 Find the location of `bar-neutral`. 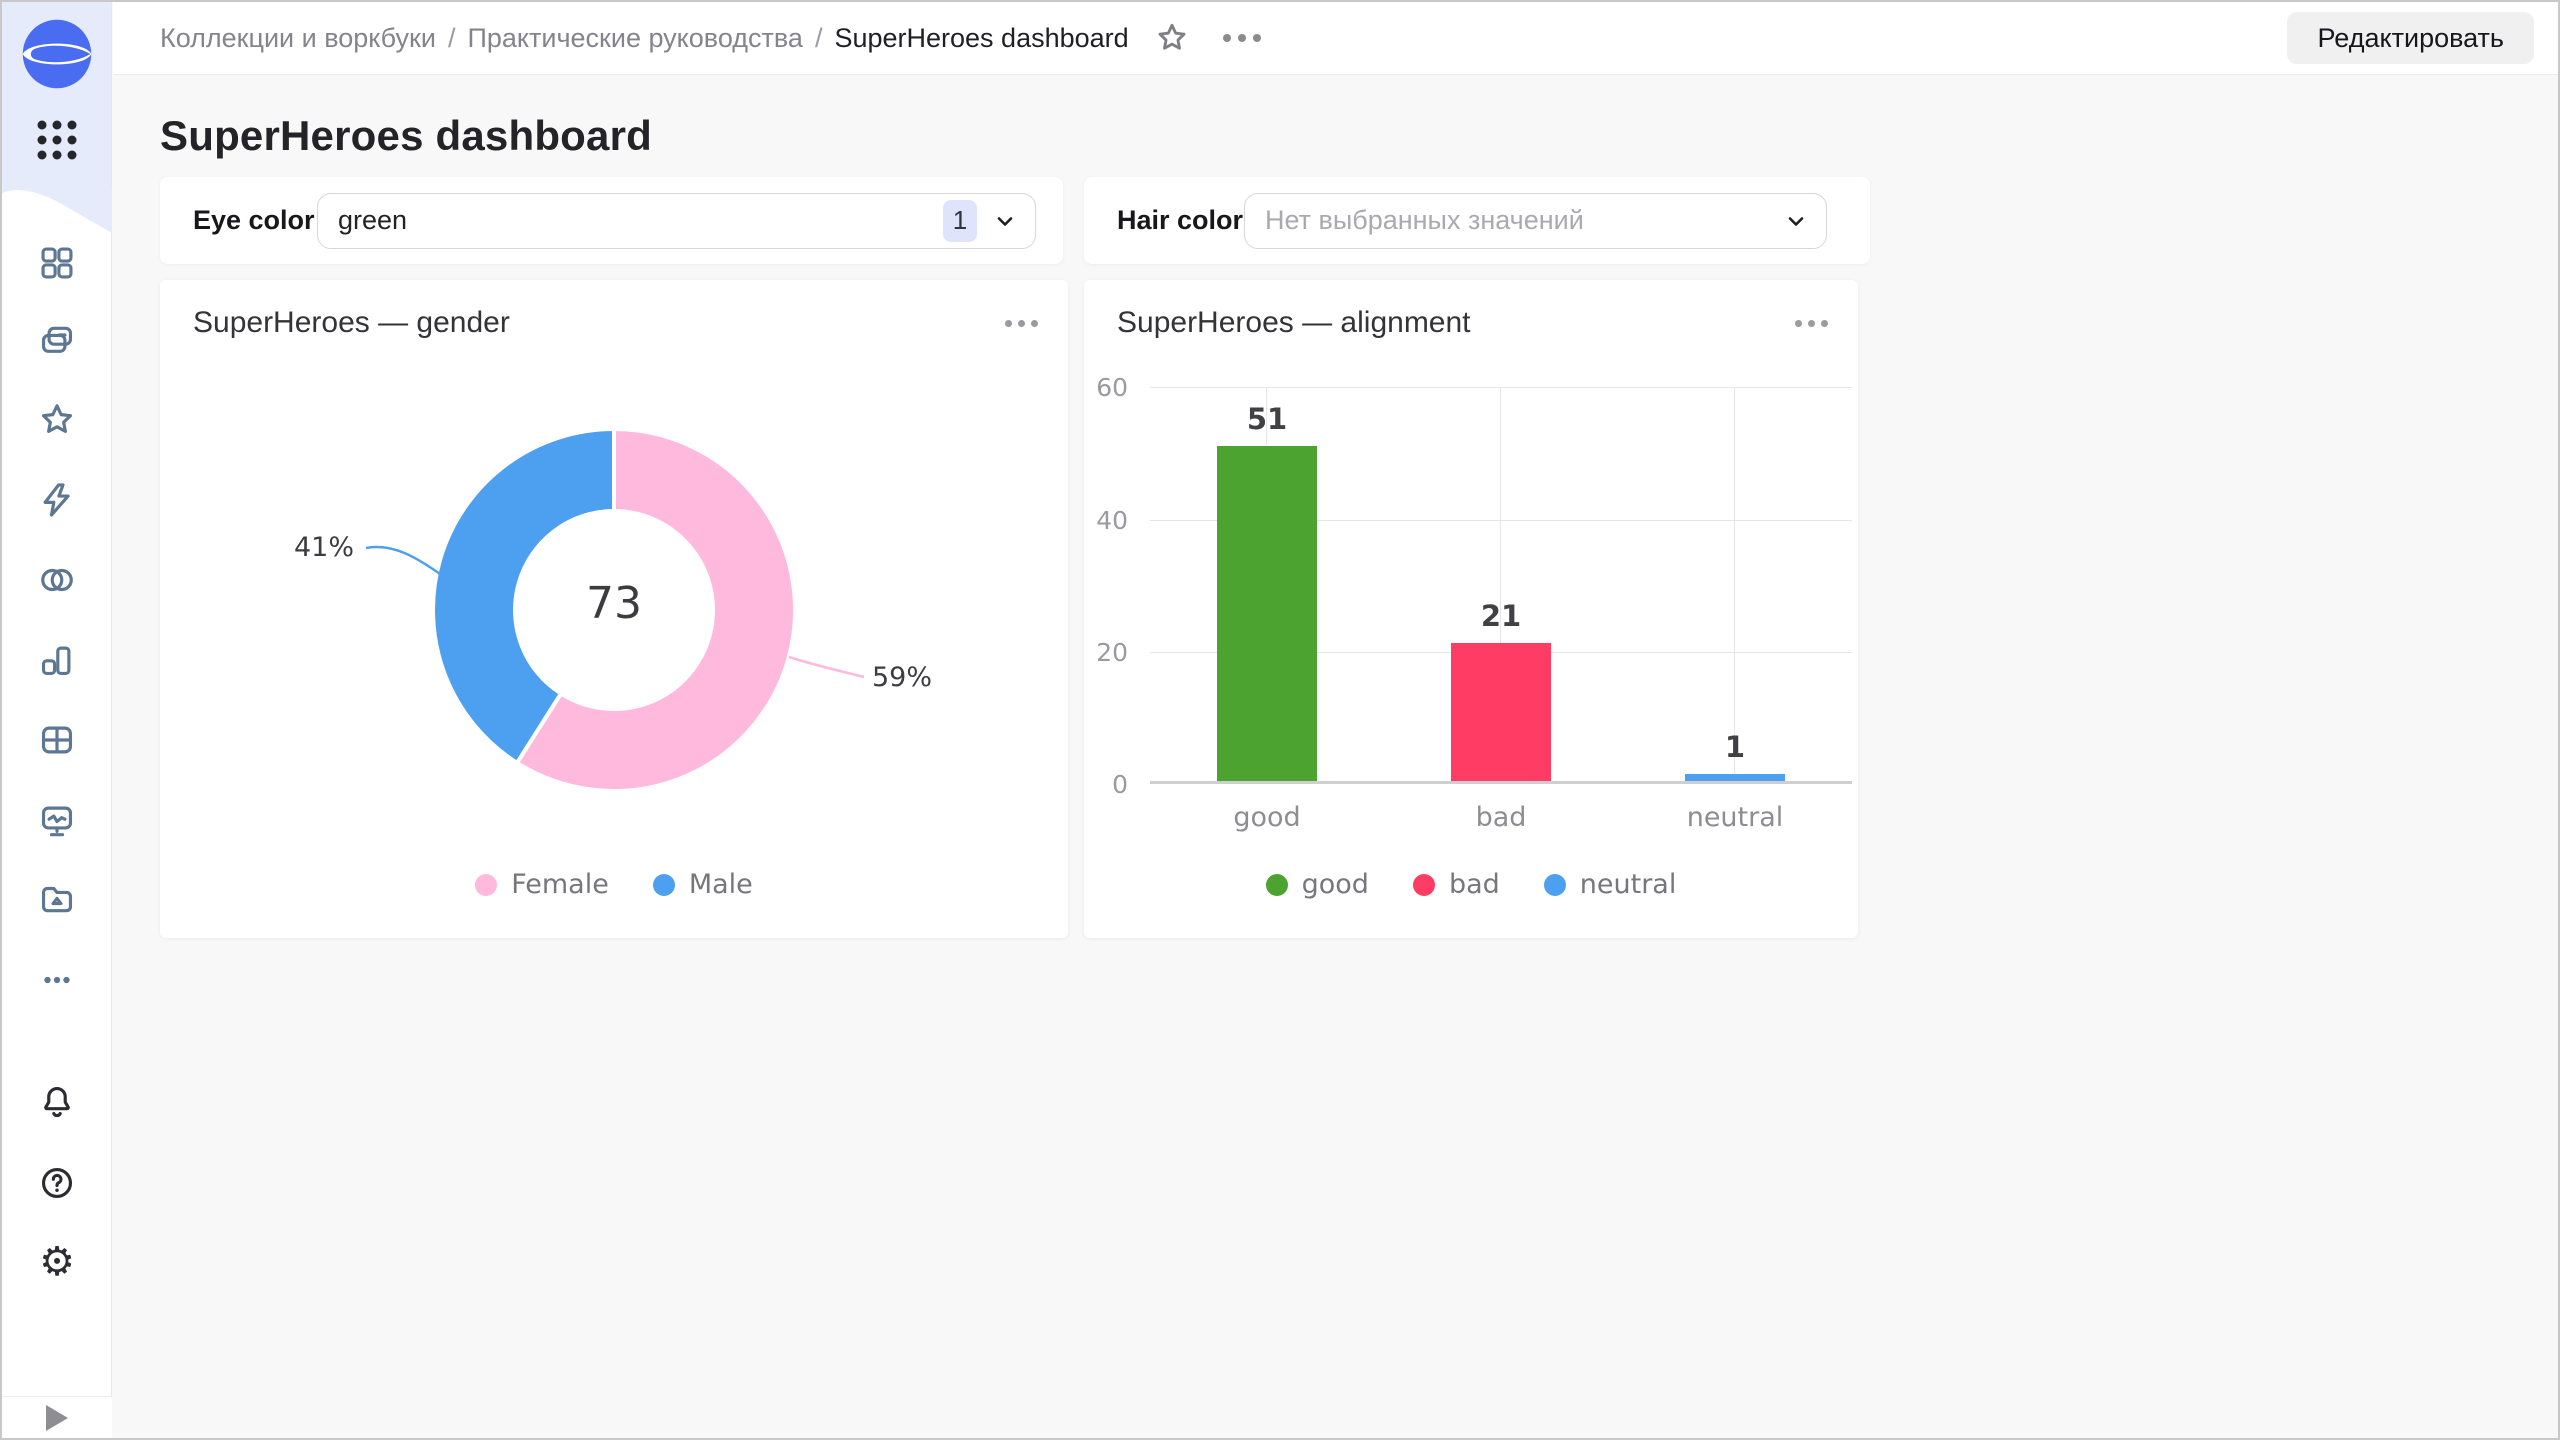

bar-neutral is located at coordinates (1735, 777).